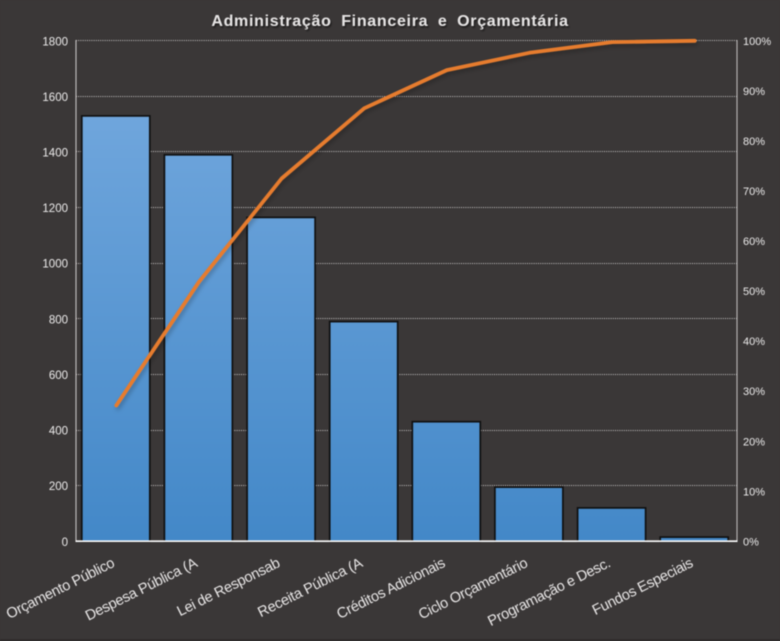 The width and height of the screenshot is (780, 641). What do you see at coordinates (754, 92) in the screenshot?
I see `svg-text: 90%` at bounding box center [754, 92].